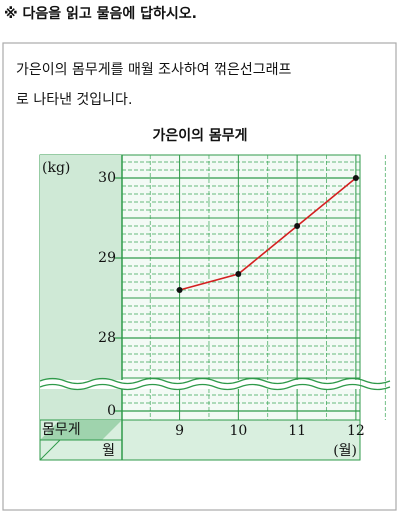 The height and width of the screenshot is (514, 400). What do you see at coordinates (108, 451) in the screenshot?
I see `column-header: 월` at bounding box center [108, 451].